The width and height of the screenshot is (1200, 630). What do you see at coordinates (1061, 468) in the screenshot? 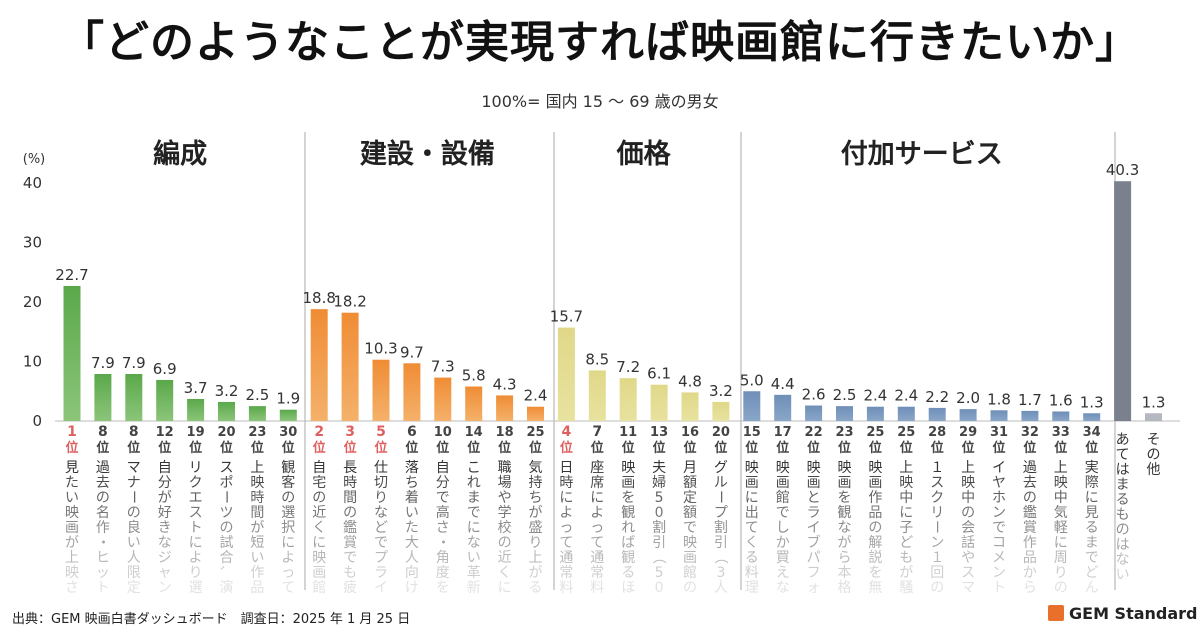
I see `category-label-char: 上` at bounding box center [1061, 468].